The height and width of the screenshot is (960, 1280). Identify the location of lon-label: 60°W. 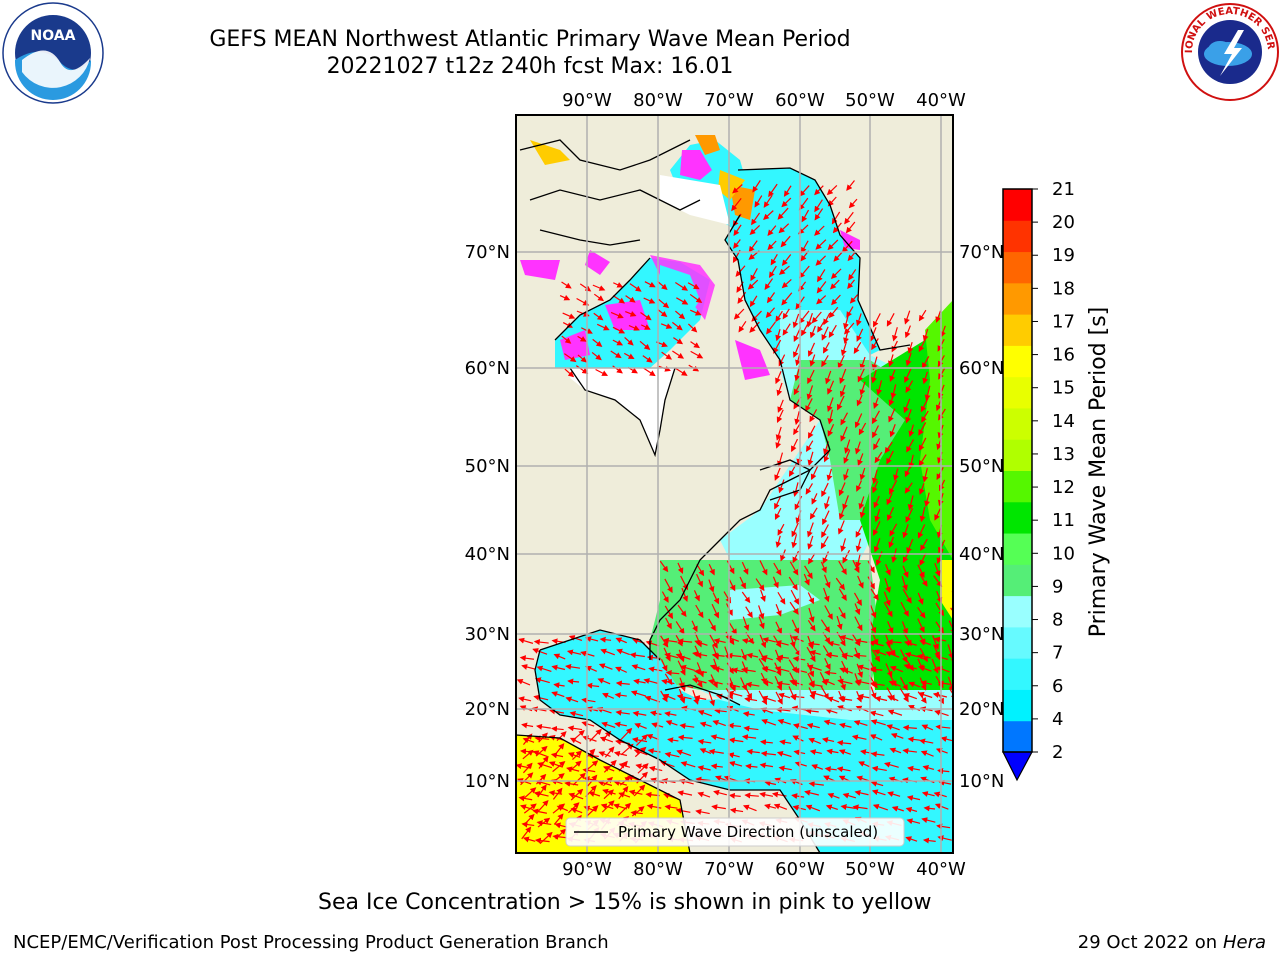
(800, 100).